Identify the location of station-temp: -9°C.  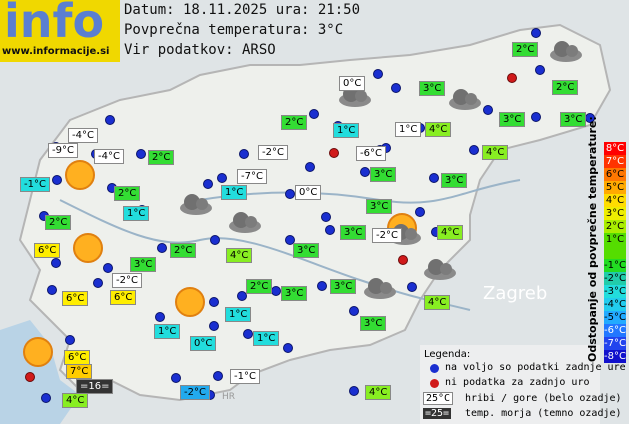
(63, 150).